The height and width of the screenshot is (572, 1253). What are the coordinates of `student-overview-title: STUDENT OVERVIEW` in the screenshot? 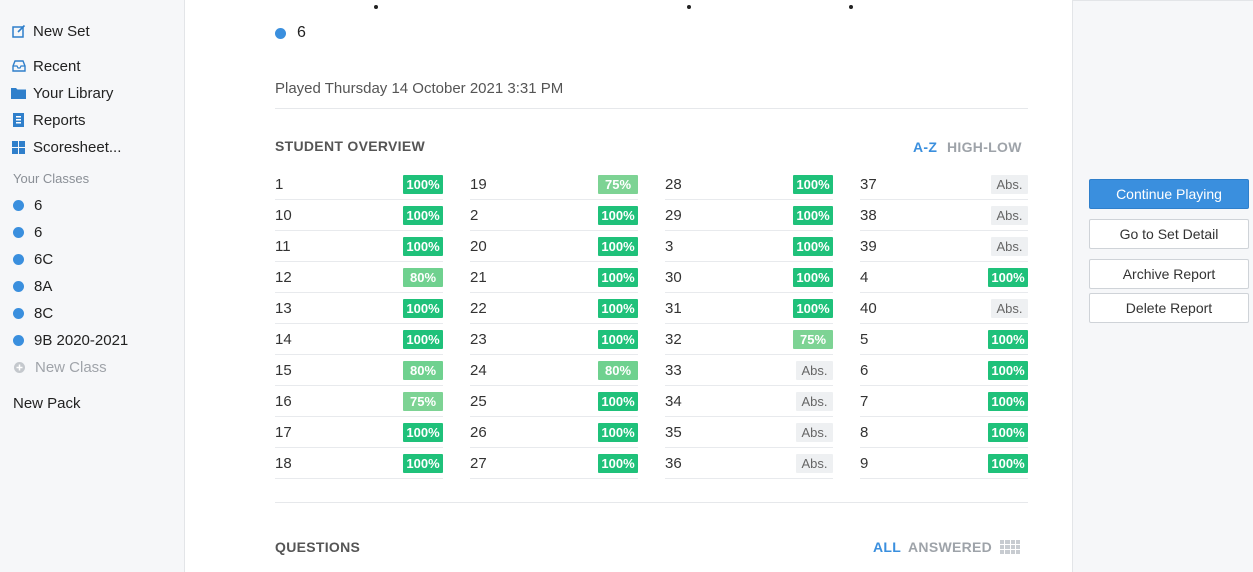 It's located at (350, 146).